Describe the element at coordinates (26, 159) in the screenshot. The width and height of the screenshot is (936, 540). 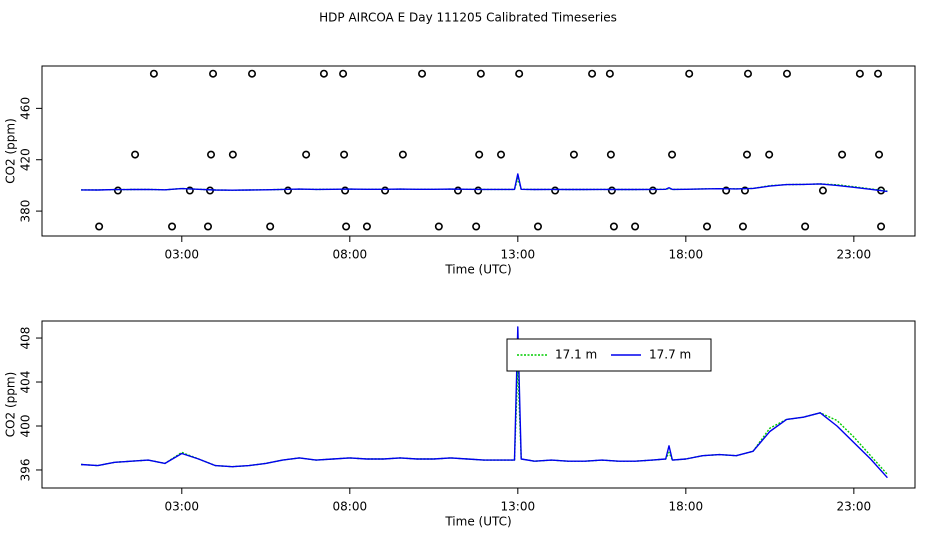
I see `y-tick-label: 420` at that location.